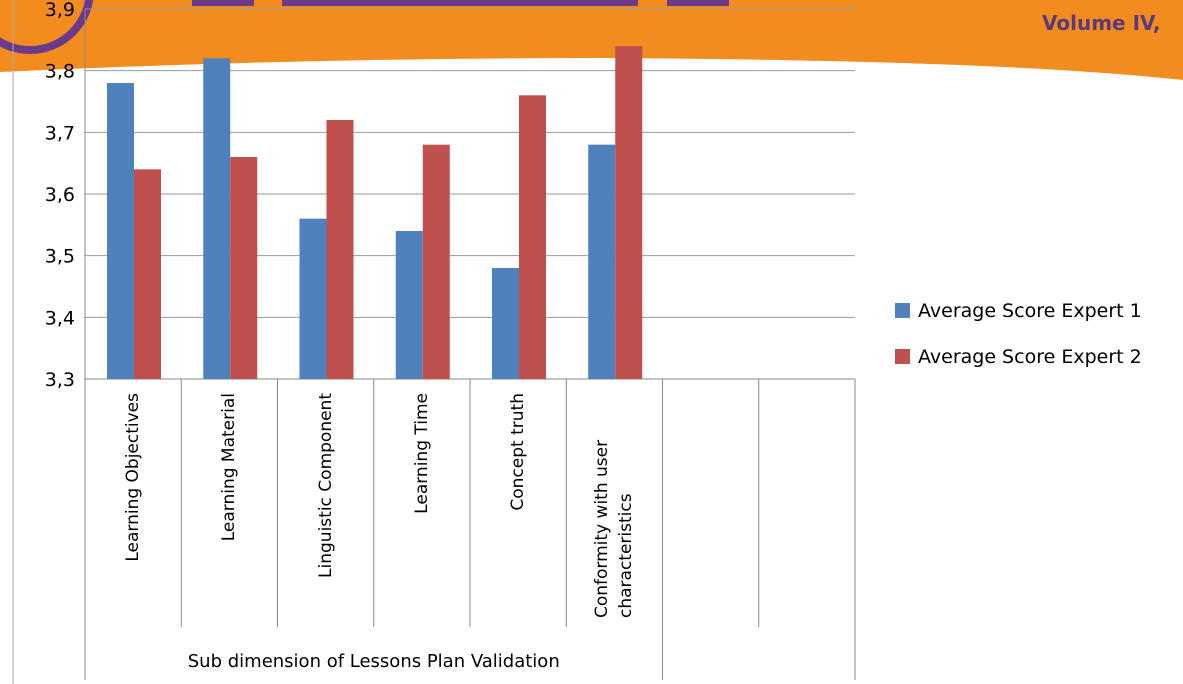  What do you see at coordinates (60, 195) in the screenshot?
I see `y-tick-label: 3,6` at bounding box center [60, 195].